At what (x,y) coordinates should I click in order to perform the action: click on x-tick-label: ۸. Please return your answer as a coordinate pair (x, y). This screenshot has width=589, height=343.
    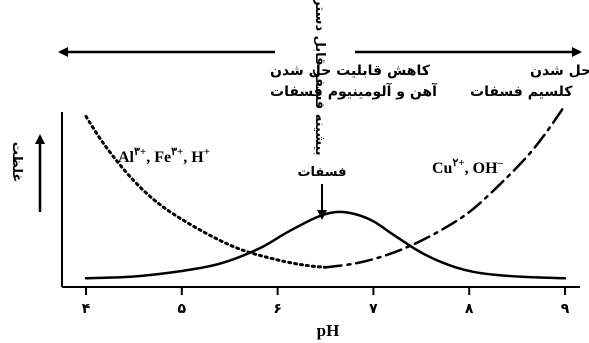
    Looking at the image, I should click on (469, 309).